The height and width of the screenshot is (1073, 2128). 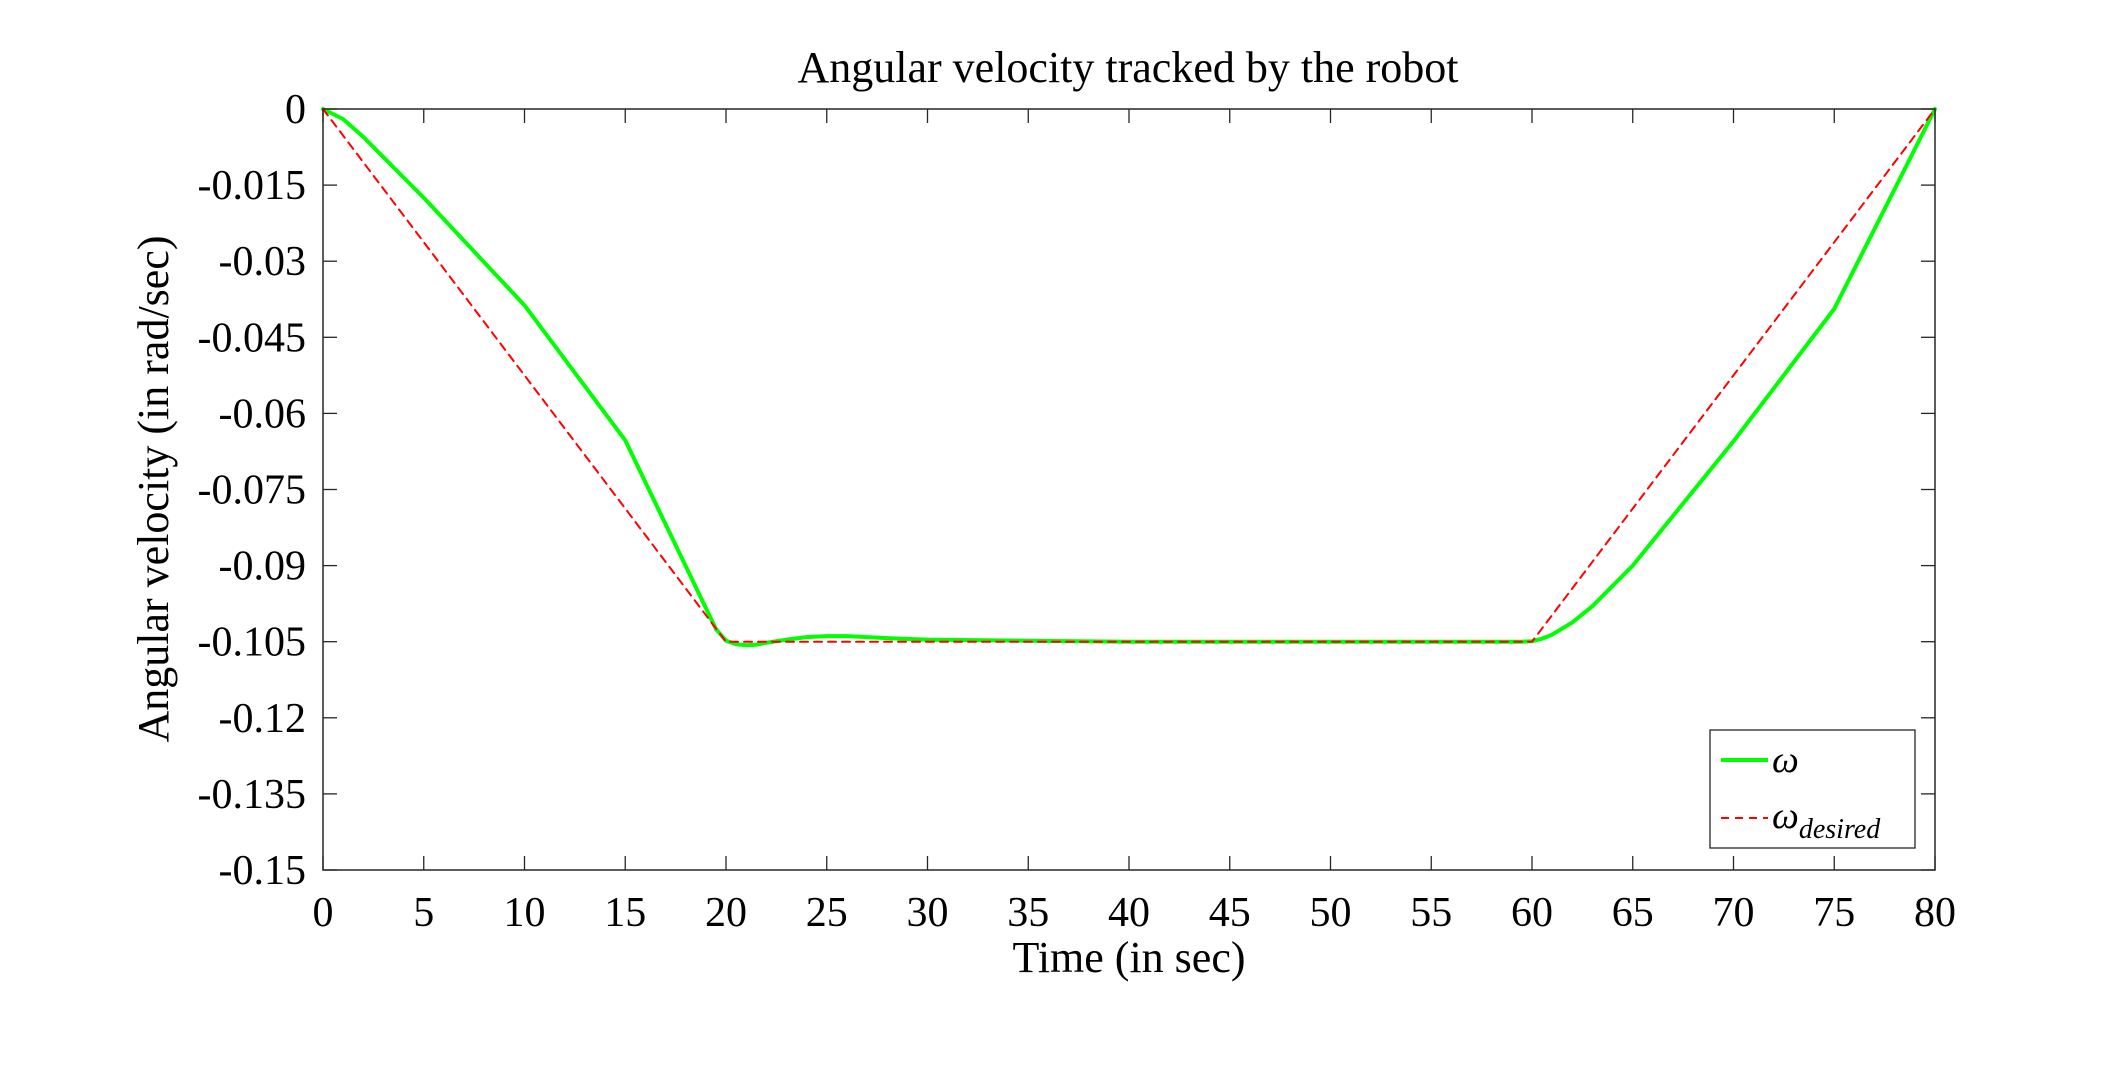 I want to click on y-tick-label: -0.045, so click(x=252, y=338).